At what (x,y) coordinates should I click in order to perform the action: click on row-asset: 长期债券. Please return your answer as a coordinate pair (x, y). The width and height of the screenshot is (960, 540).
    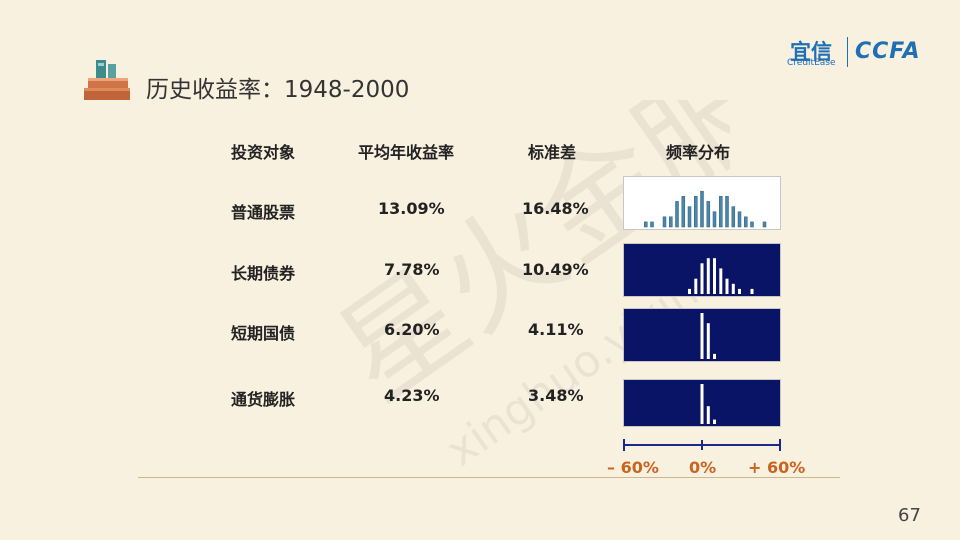
    Looking at the image, I should click on (263, 273).